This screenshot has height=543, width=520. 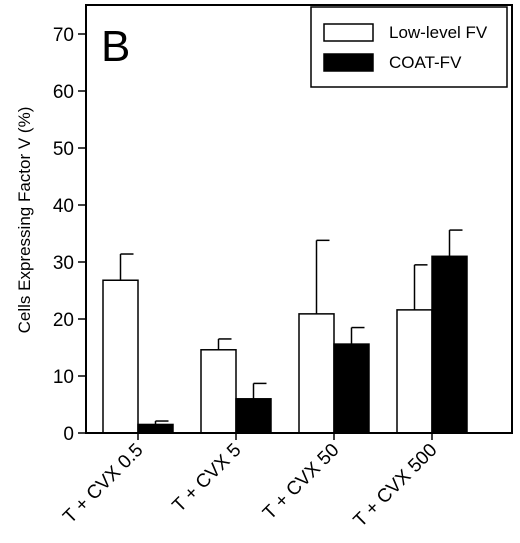 I want to click on y-tick-label: 10, so click(x=63, y=377).